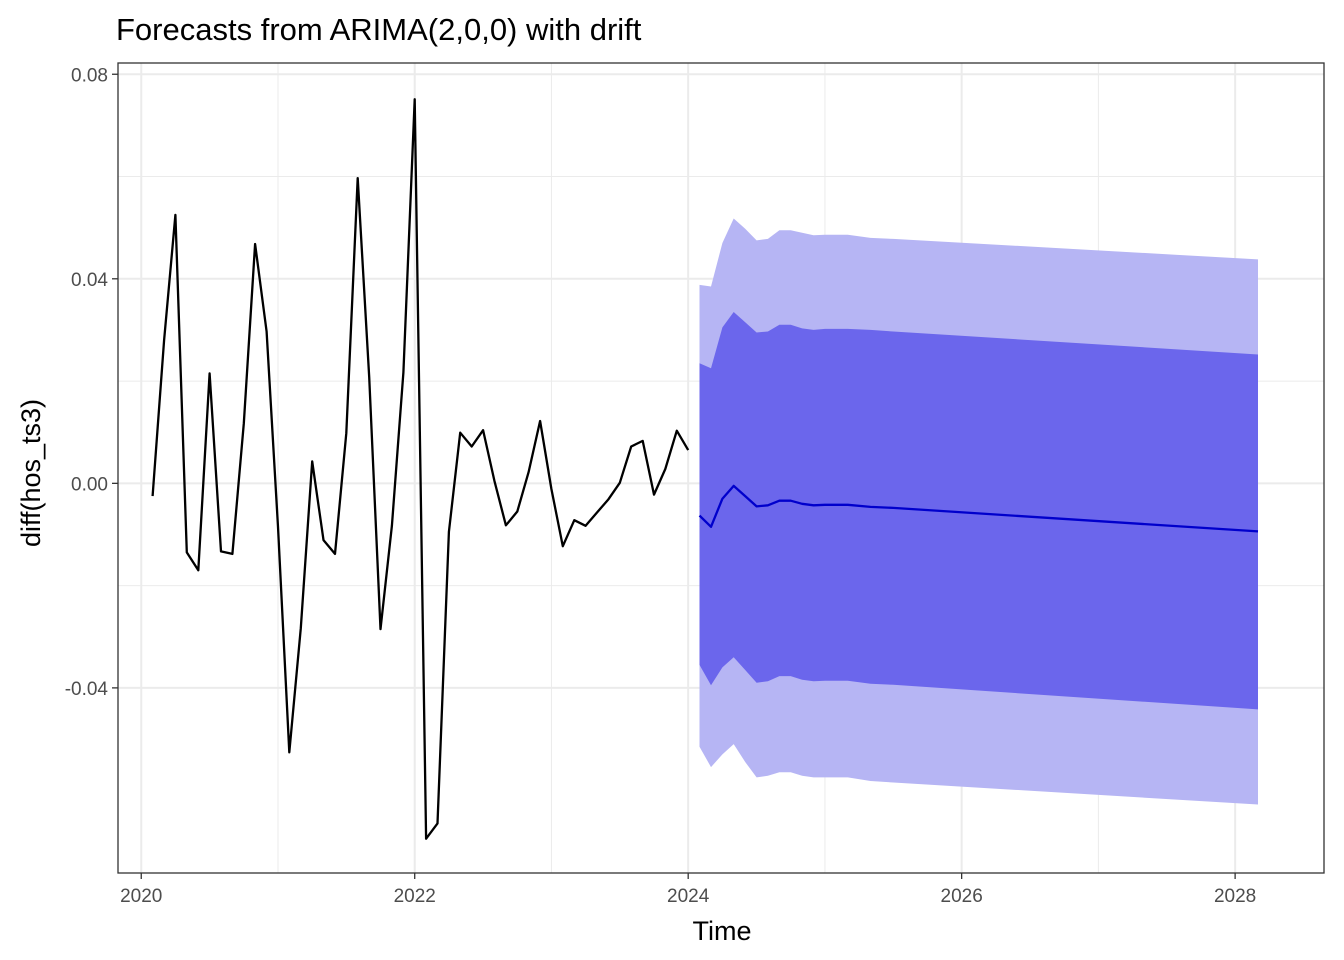 This screenshot has width=1344, height=960. I want to click on y-tick-label: -0.04, so click(87, 689).